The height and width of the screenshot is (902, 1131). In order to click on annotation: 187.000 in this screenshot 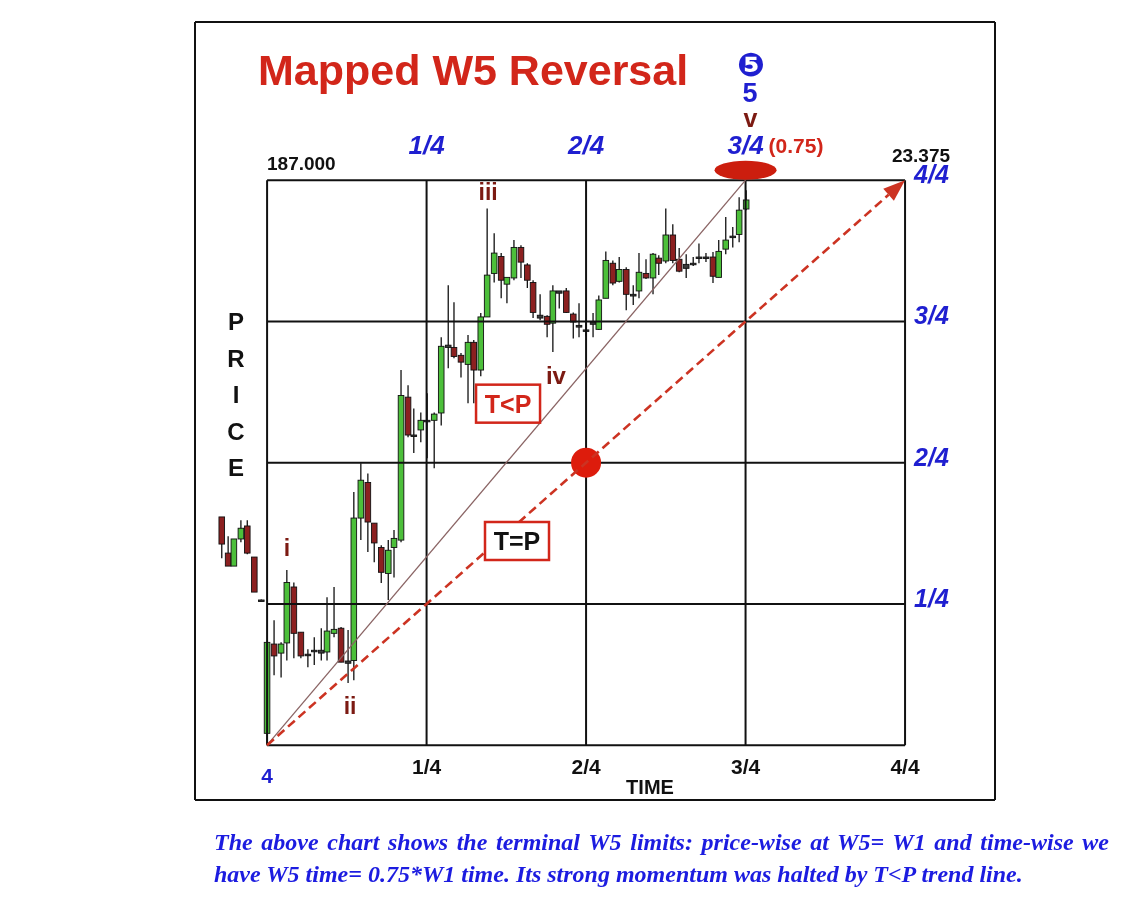, I will do `click(301, 163)`.